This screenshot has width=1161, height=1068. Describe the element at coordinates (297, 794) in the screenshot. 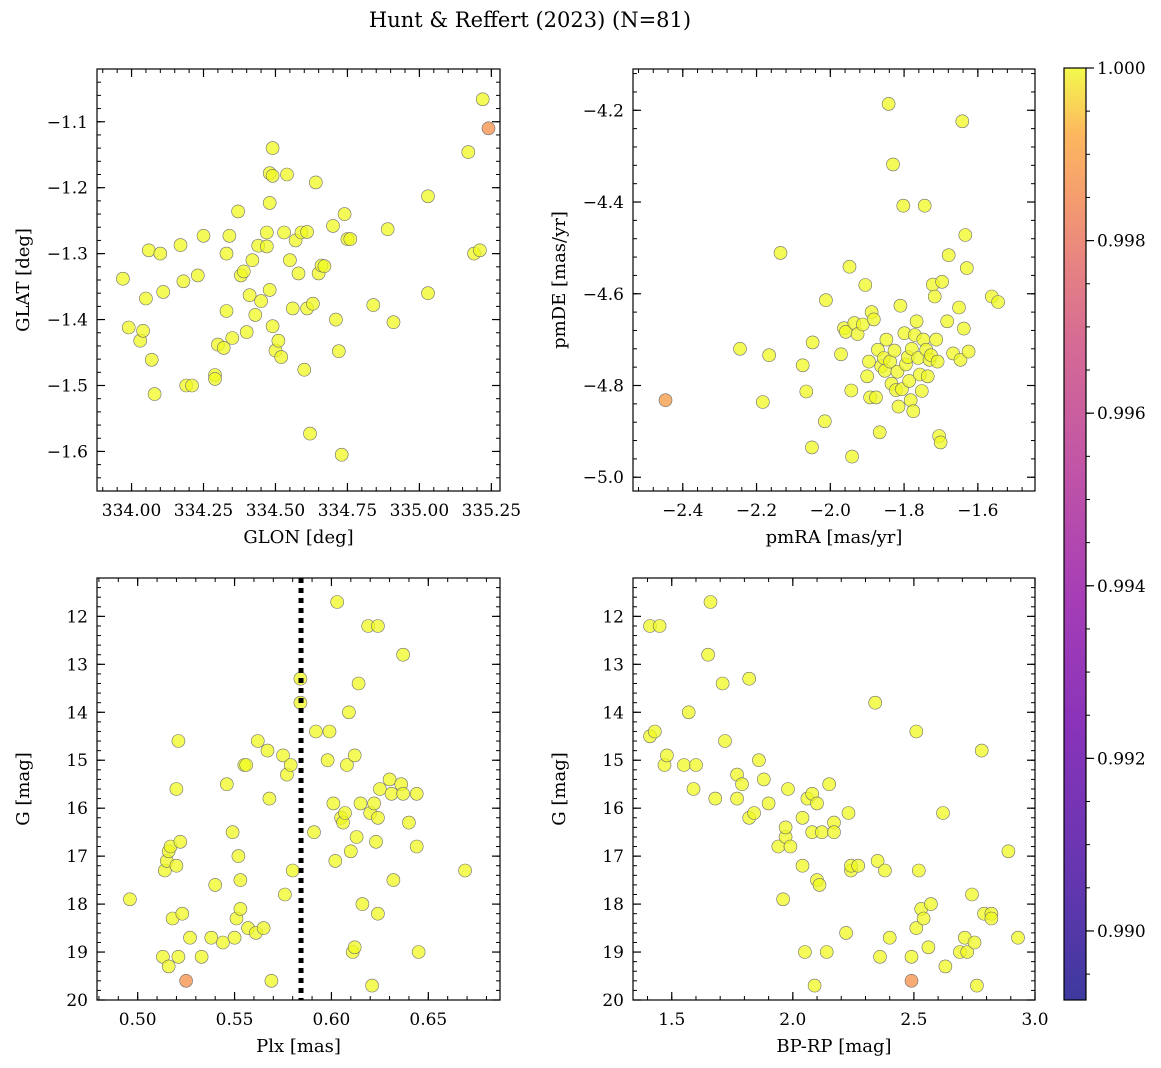

I see `scatter-points` at that location.